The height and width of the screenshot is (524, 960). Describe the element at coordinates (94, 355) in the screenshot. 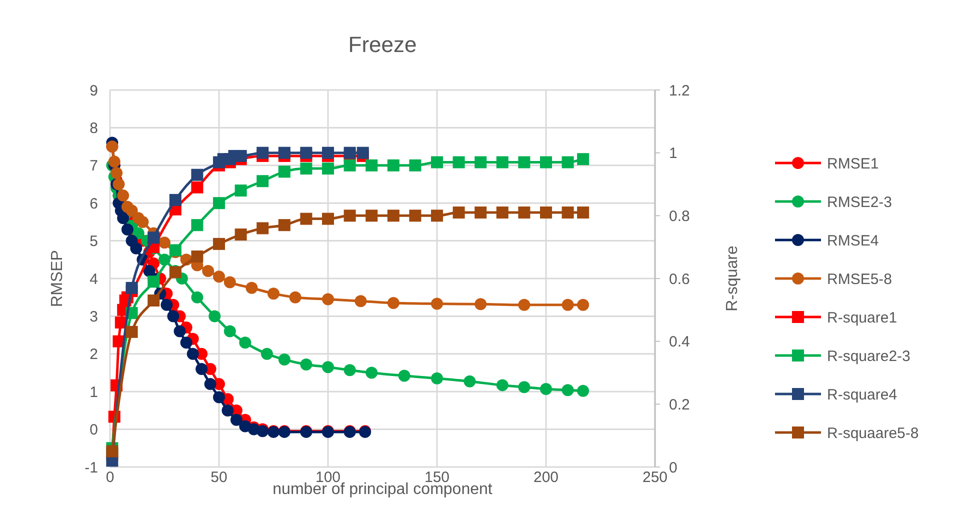

I see `y-tick-label: 2` at that location.